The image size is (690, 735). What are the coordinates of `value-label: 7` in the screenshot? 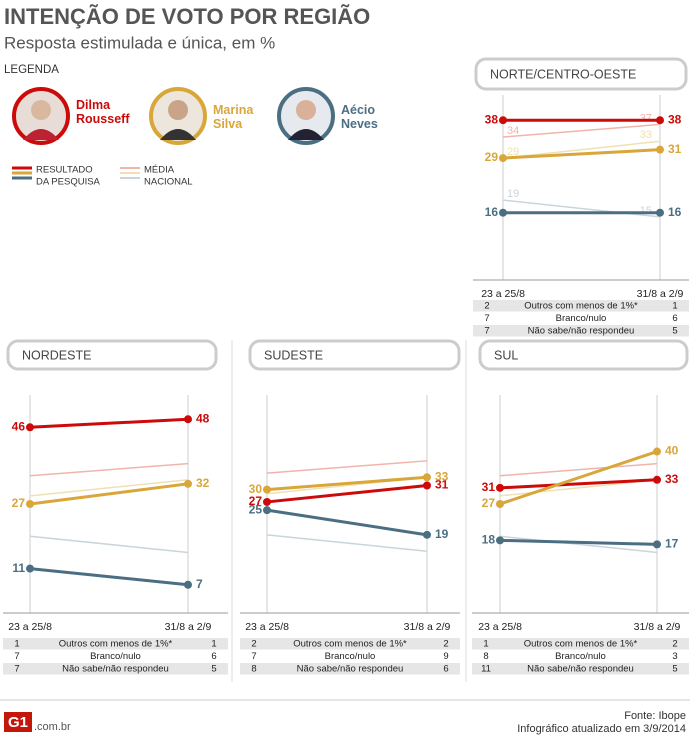 It's located at (199, 584).